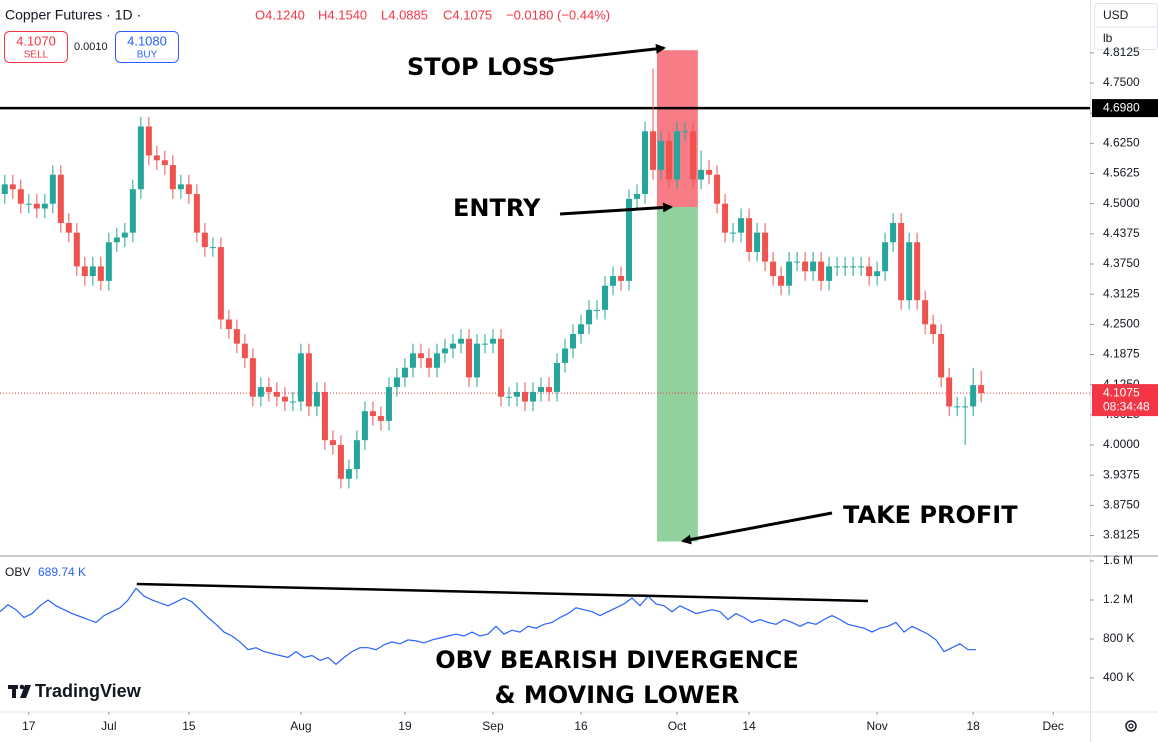 The width and height of the screenshot is (1158, 742). Describe the element at coordinates (1121, 324) in the screenshot. I see `y-tick-label: 4.2500` at that location.